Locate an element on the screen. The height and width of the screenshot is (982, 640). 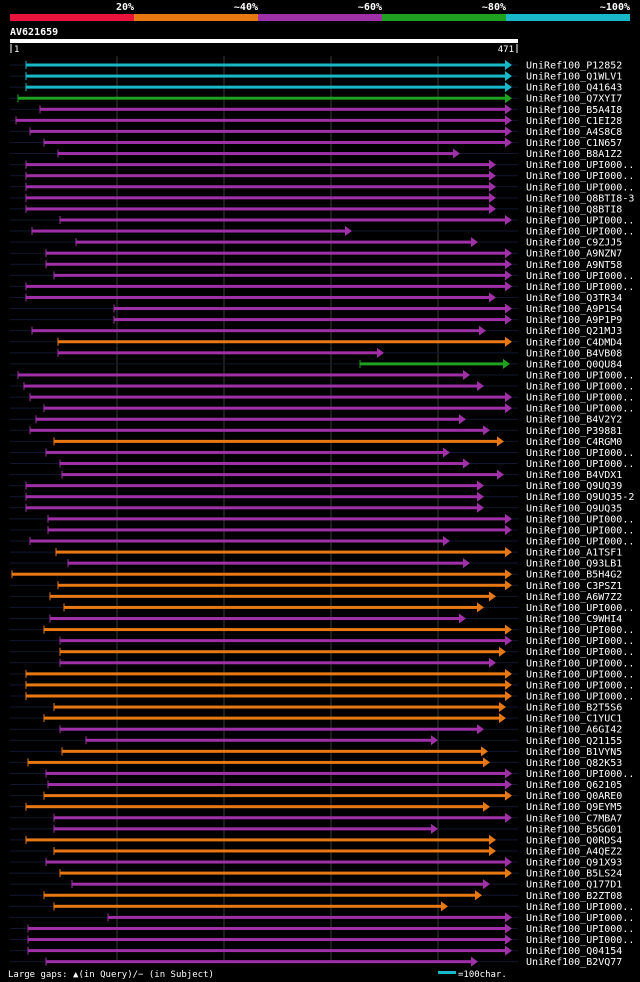
hit-row: UniRef100_B4VDX1 is located at coordinates (316, 475).